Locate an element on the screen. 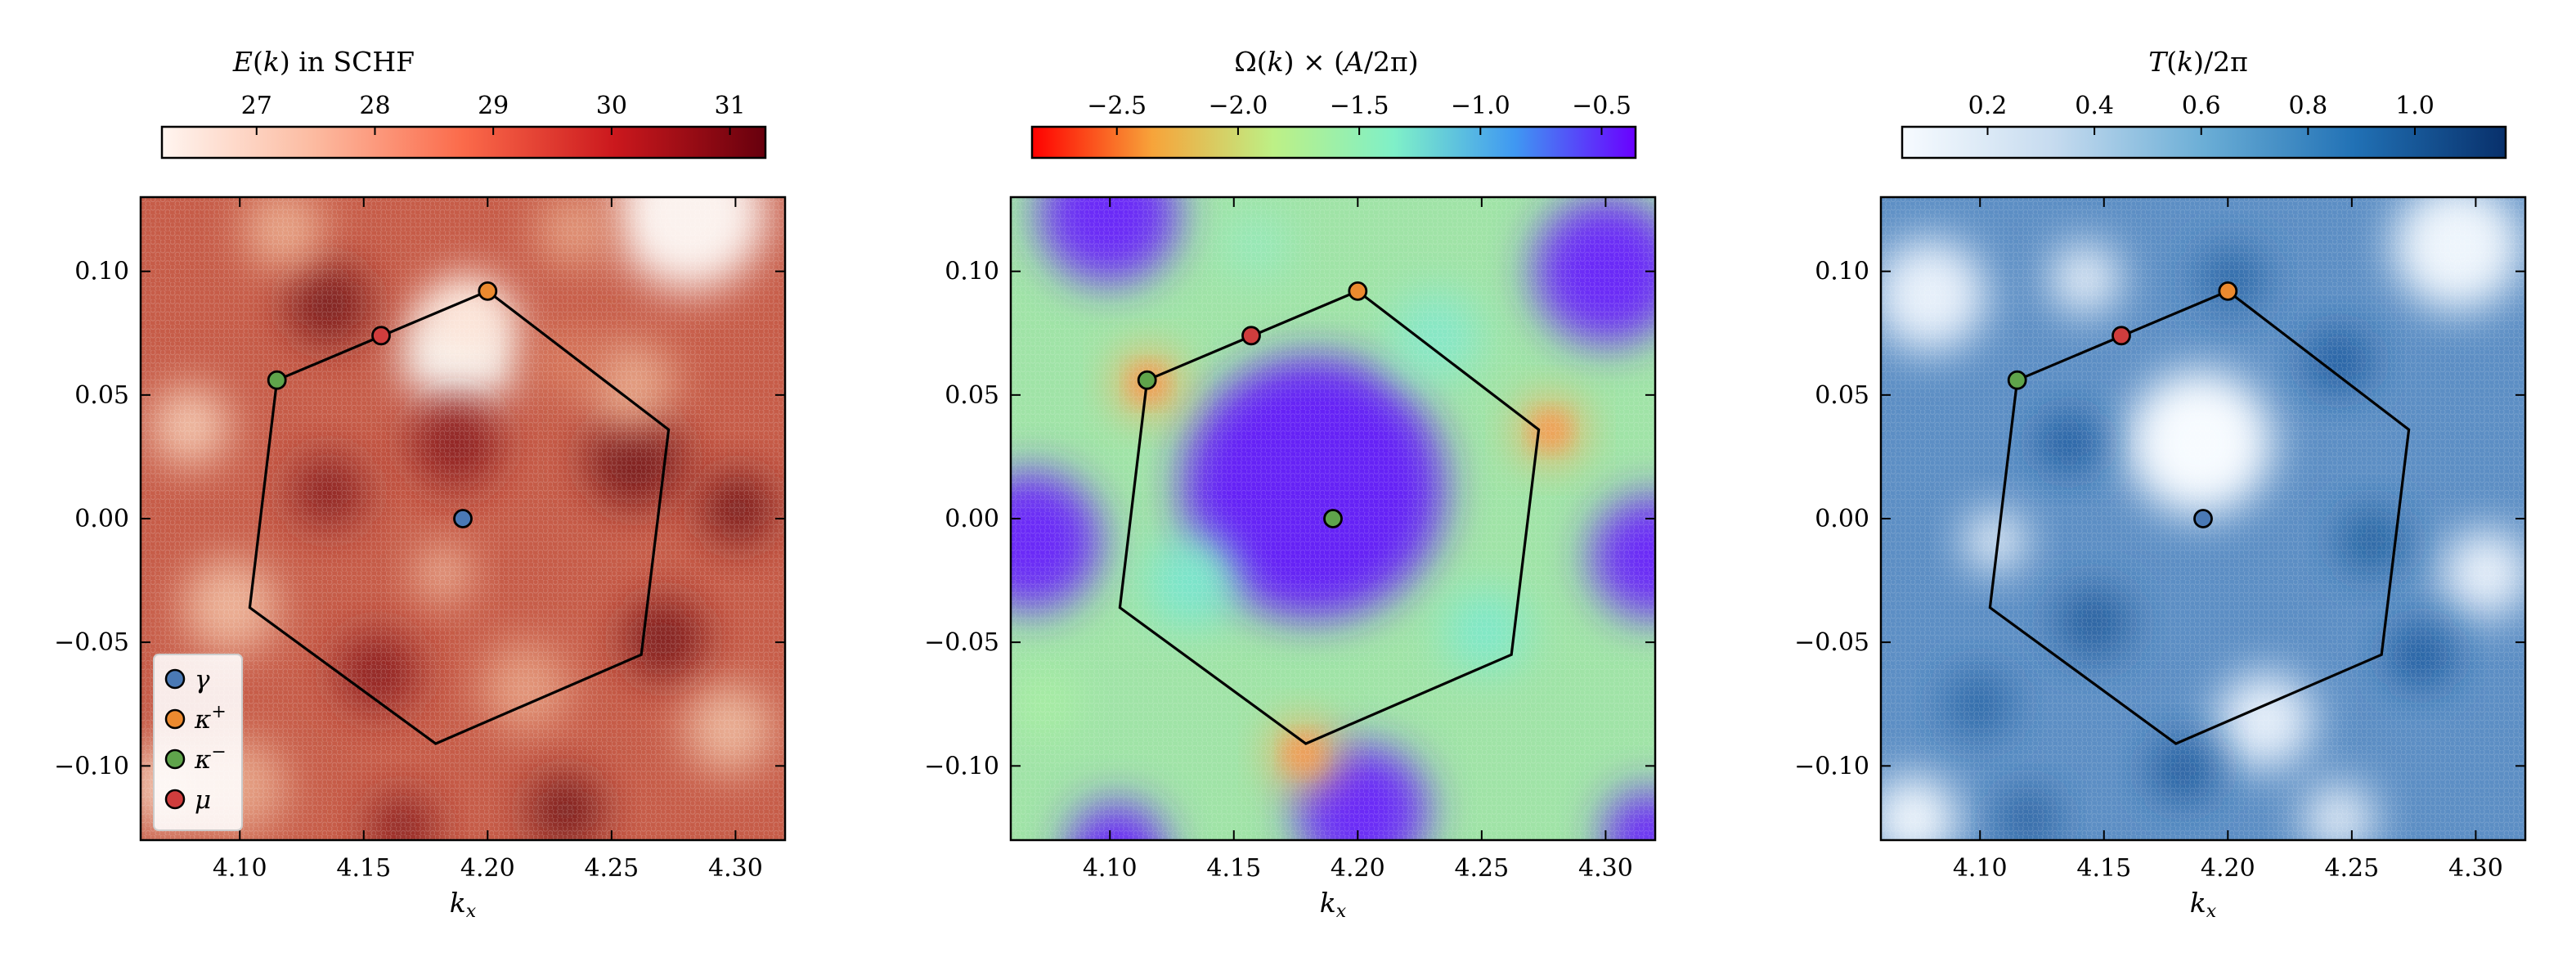  energy-colorbar-title: E(k) in SCHF is located at coordinates (323, 62).